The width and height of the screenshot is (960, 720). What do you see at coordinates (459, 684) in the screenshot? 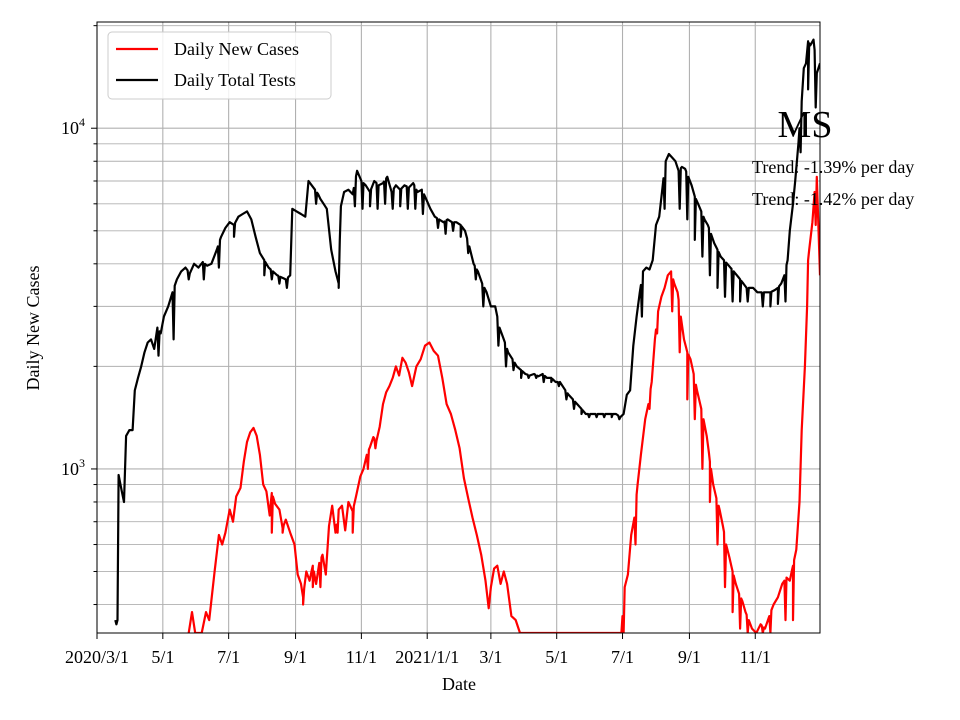
I see `x-axis-label: Date` at bounding box center [459, 684].